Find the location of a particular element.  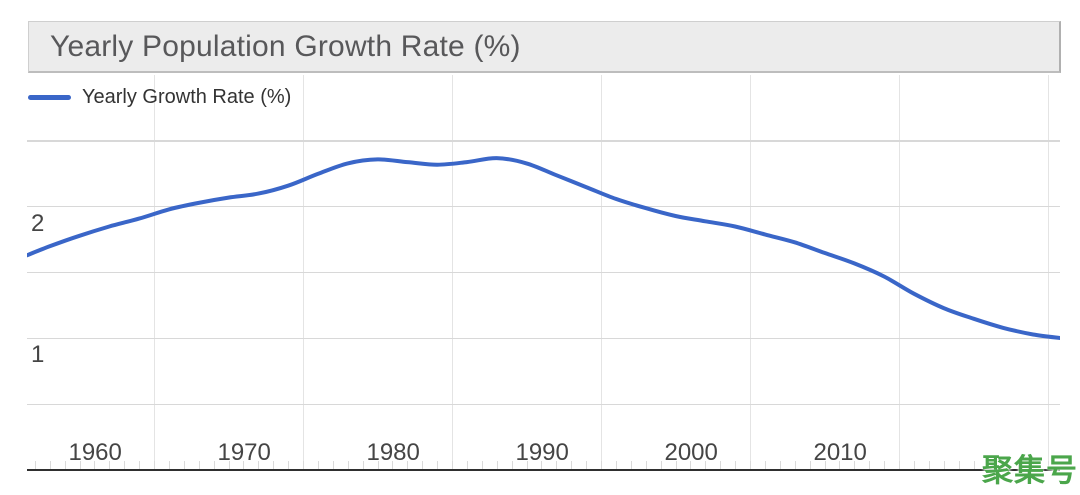

chart-title: Yearly Population Growth Rate (%) is located at coordinates (285, 46).